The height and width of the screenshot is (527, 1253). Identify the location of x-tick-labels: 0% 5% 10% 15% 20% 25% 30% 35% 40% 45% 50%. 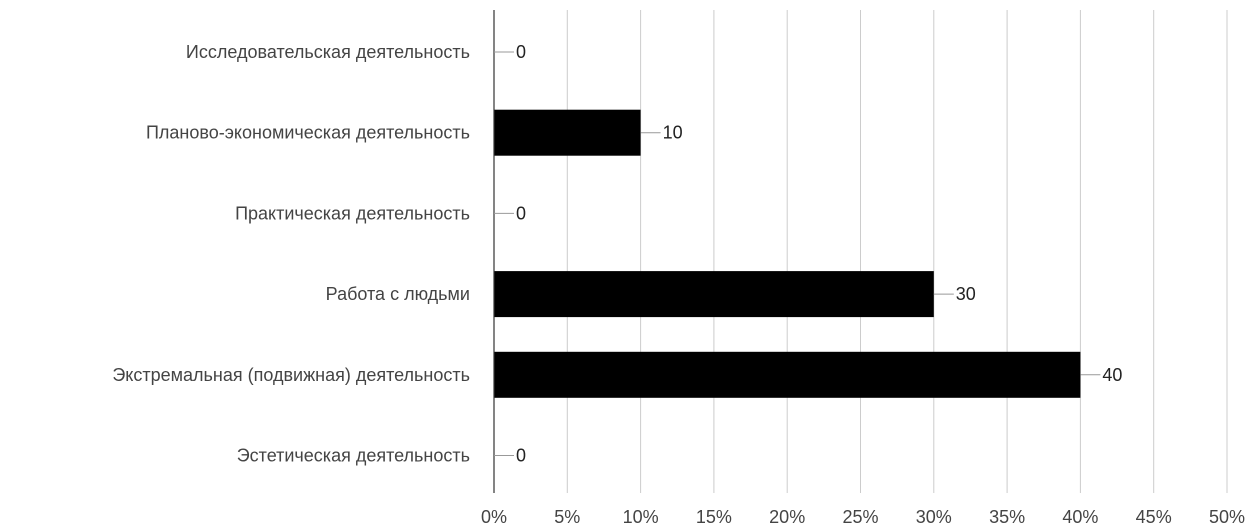
(863, 517).